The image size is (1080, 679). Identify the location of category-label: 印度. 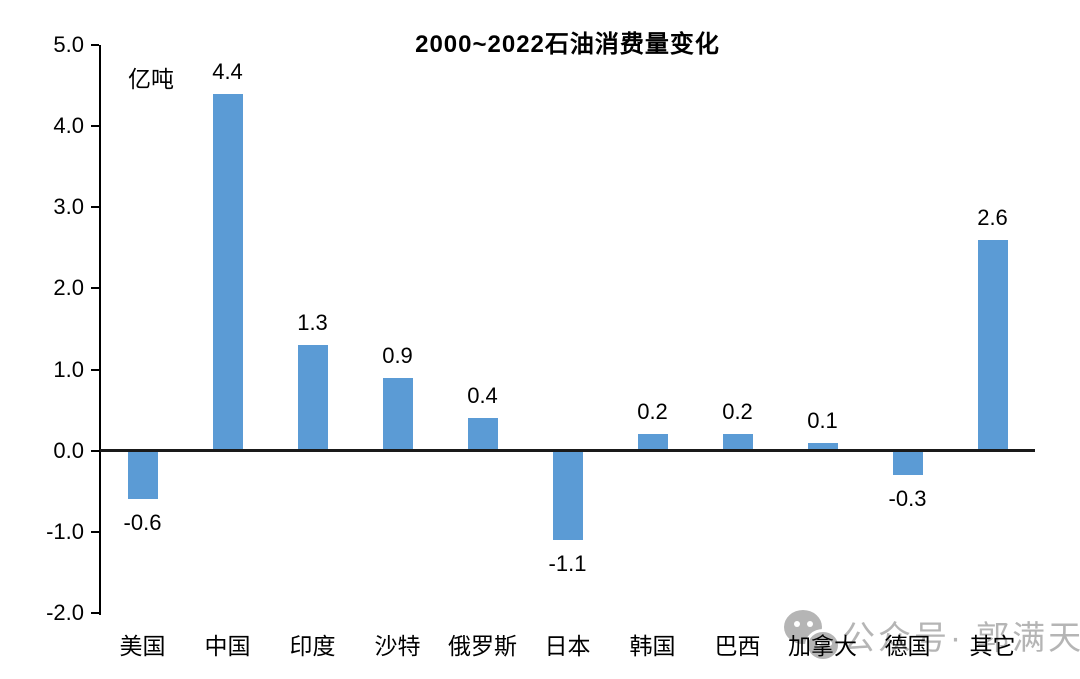
(312, 646).